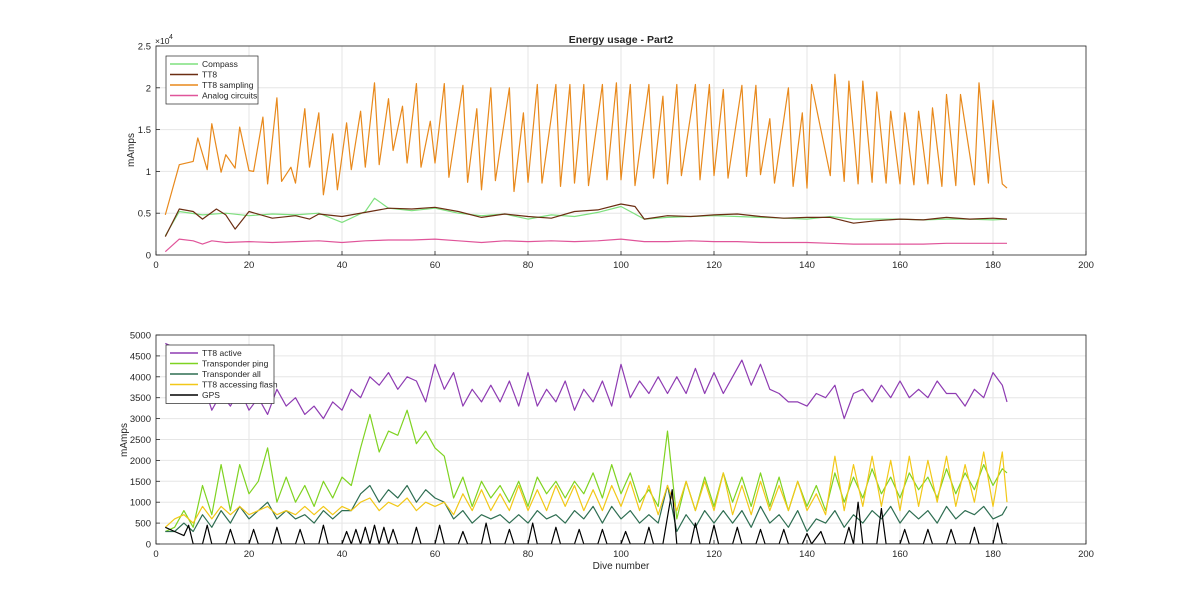 The image size is (1200, 611). What do you see at coordinates (342, 554) in the screenshot?
I see `bottom-x-tick-label: 40` at bounding box center [342, 554].